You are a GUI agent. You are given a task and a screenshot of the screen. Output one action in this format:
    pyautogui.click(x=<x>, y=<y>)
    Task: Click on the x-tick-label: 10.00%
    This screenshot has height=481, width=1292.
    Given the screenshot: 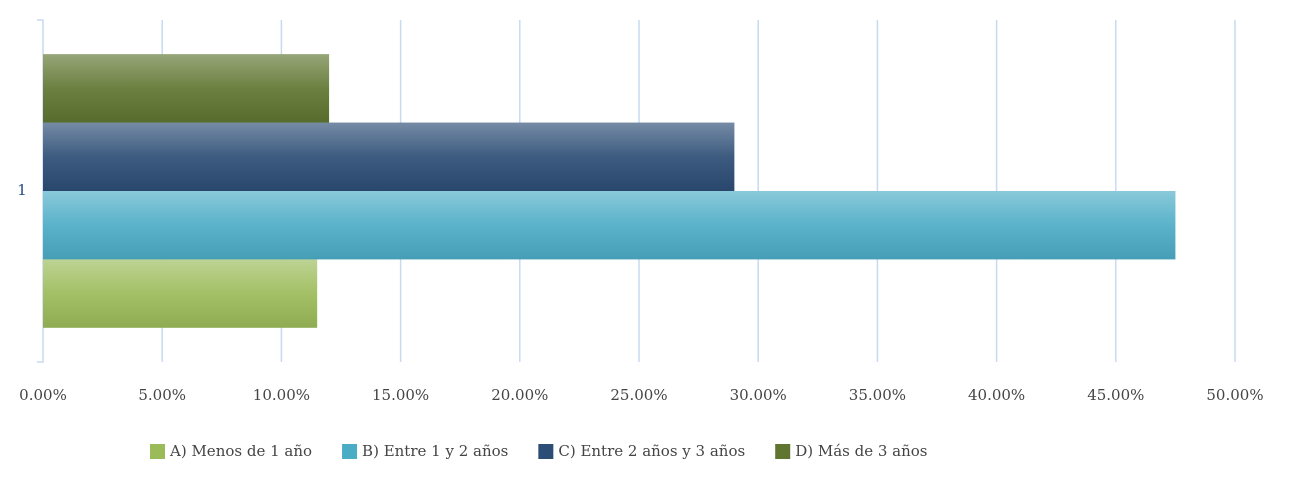 What is the action you would take?
    pyautogui.click(x=281, y=395)
    